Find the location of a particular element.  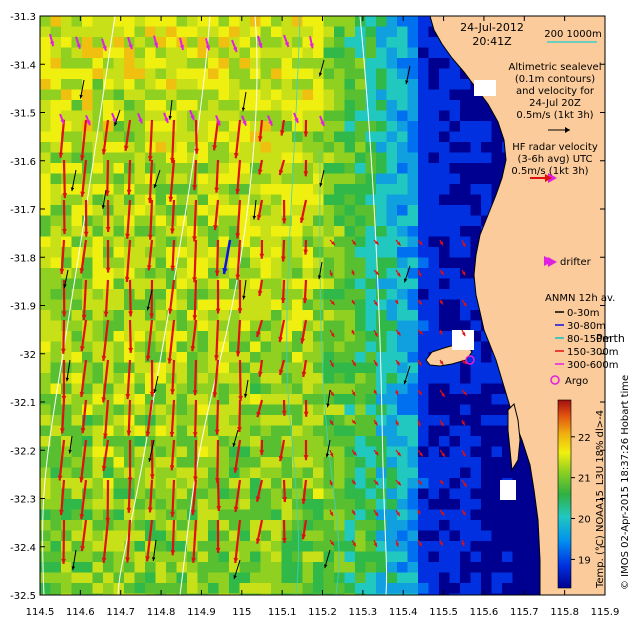

x-tick-label: 115.1 is located at coordinates (282, 612).